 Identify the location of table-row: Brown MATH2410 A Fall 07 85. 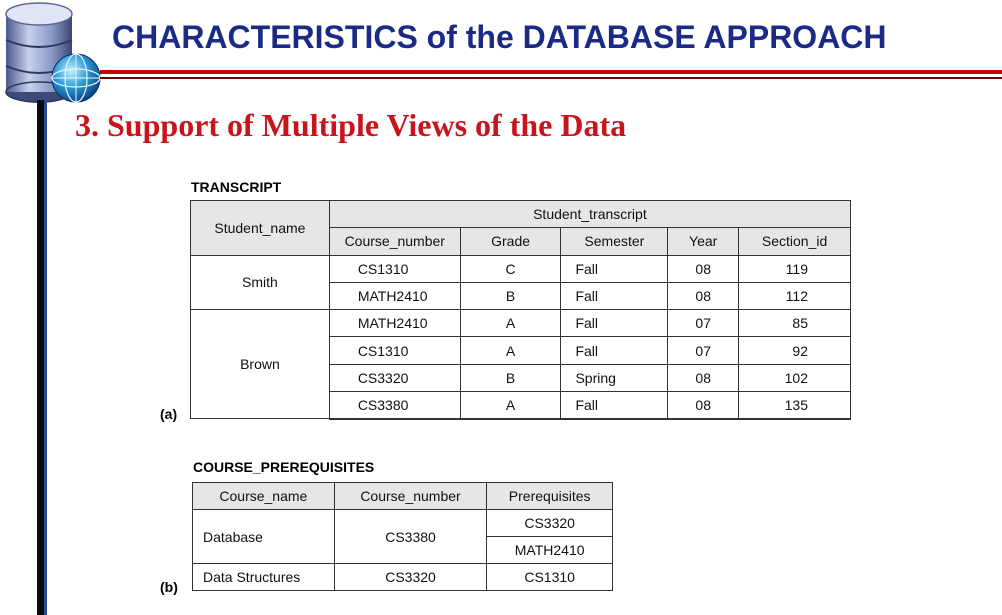
(520, 364).